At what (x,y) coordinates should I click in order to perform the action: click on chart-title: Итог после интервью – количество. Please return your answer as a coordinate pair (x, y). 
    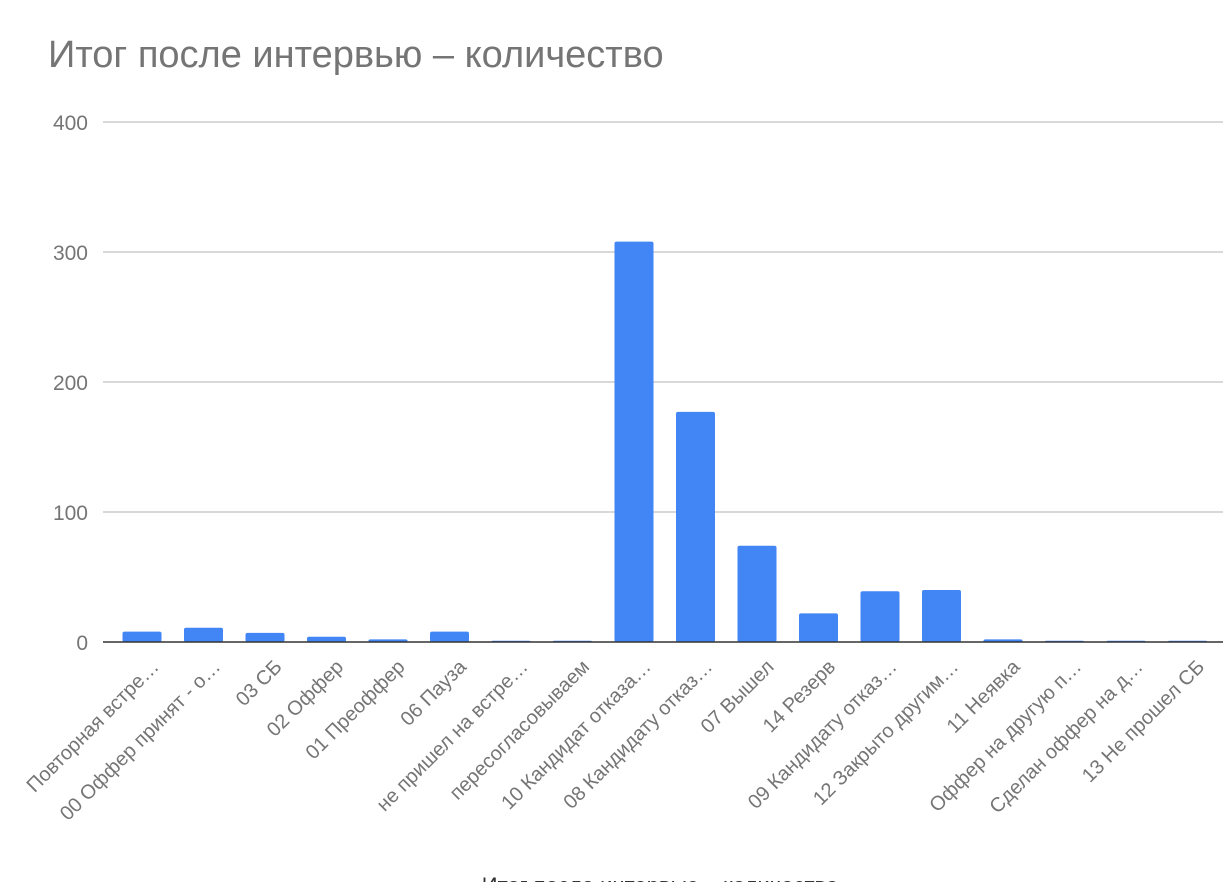
    Looking at the image, I should click on (356, 55).